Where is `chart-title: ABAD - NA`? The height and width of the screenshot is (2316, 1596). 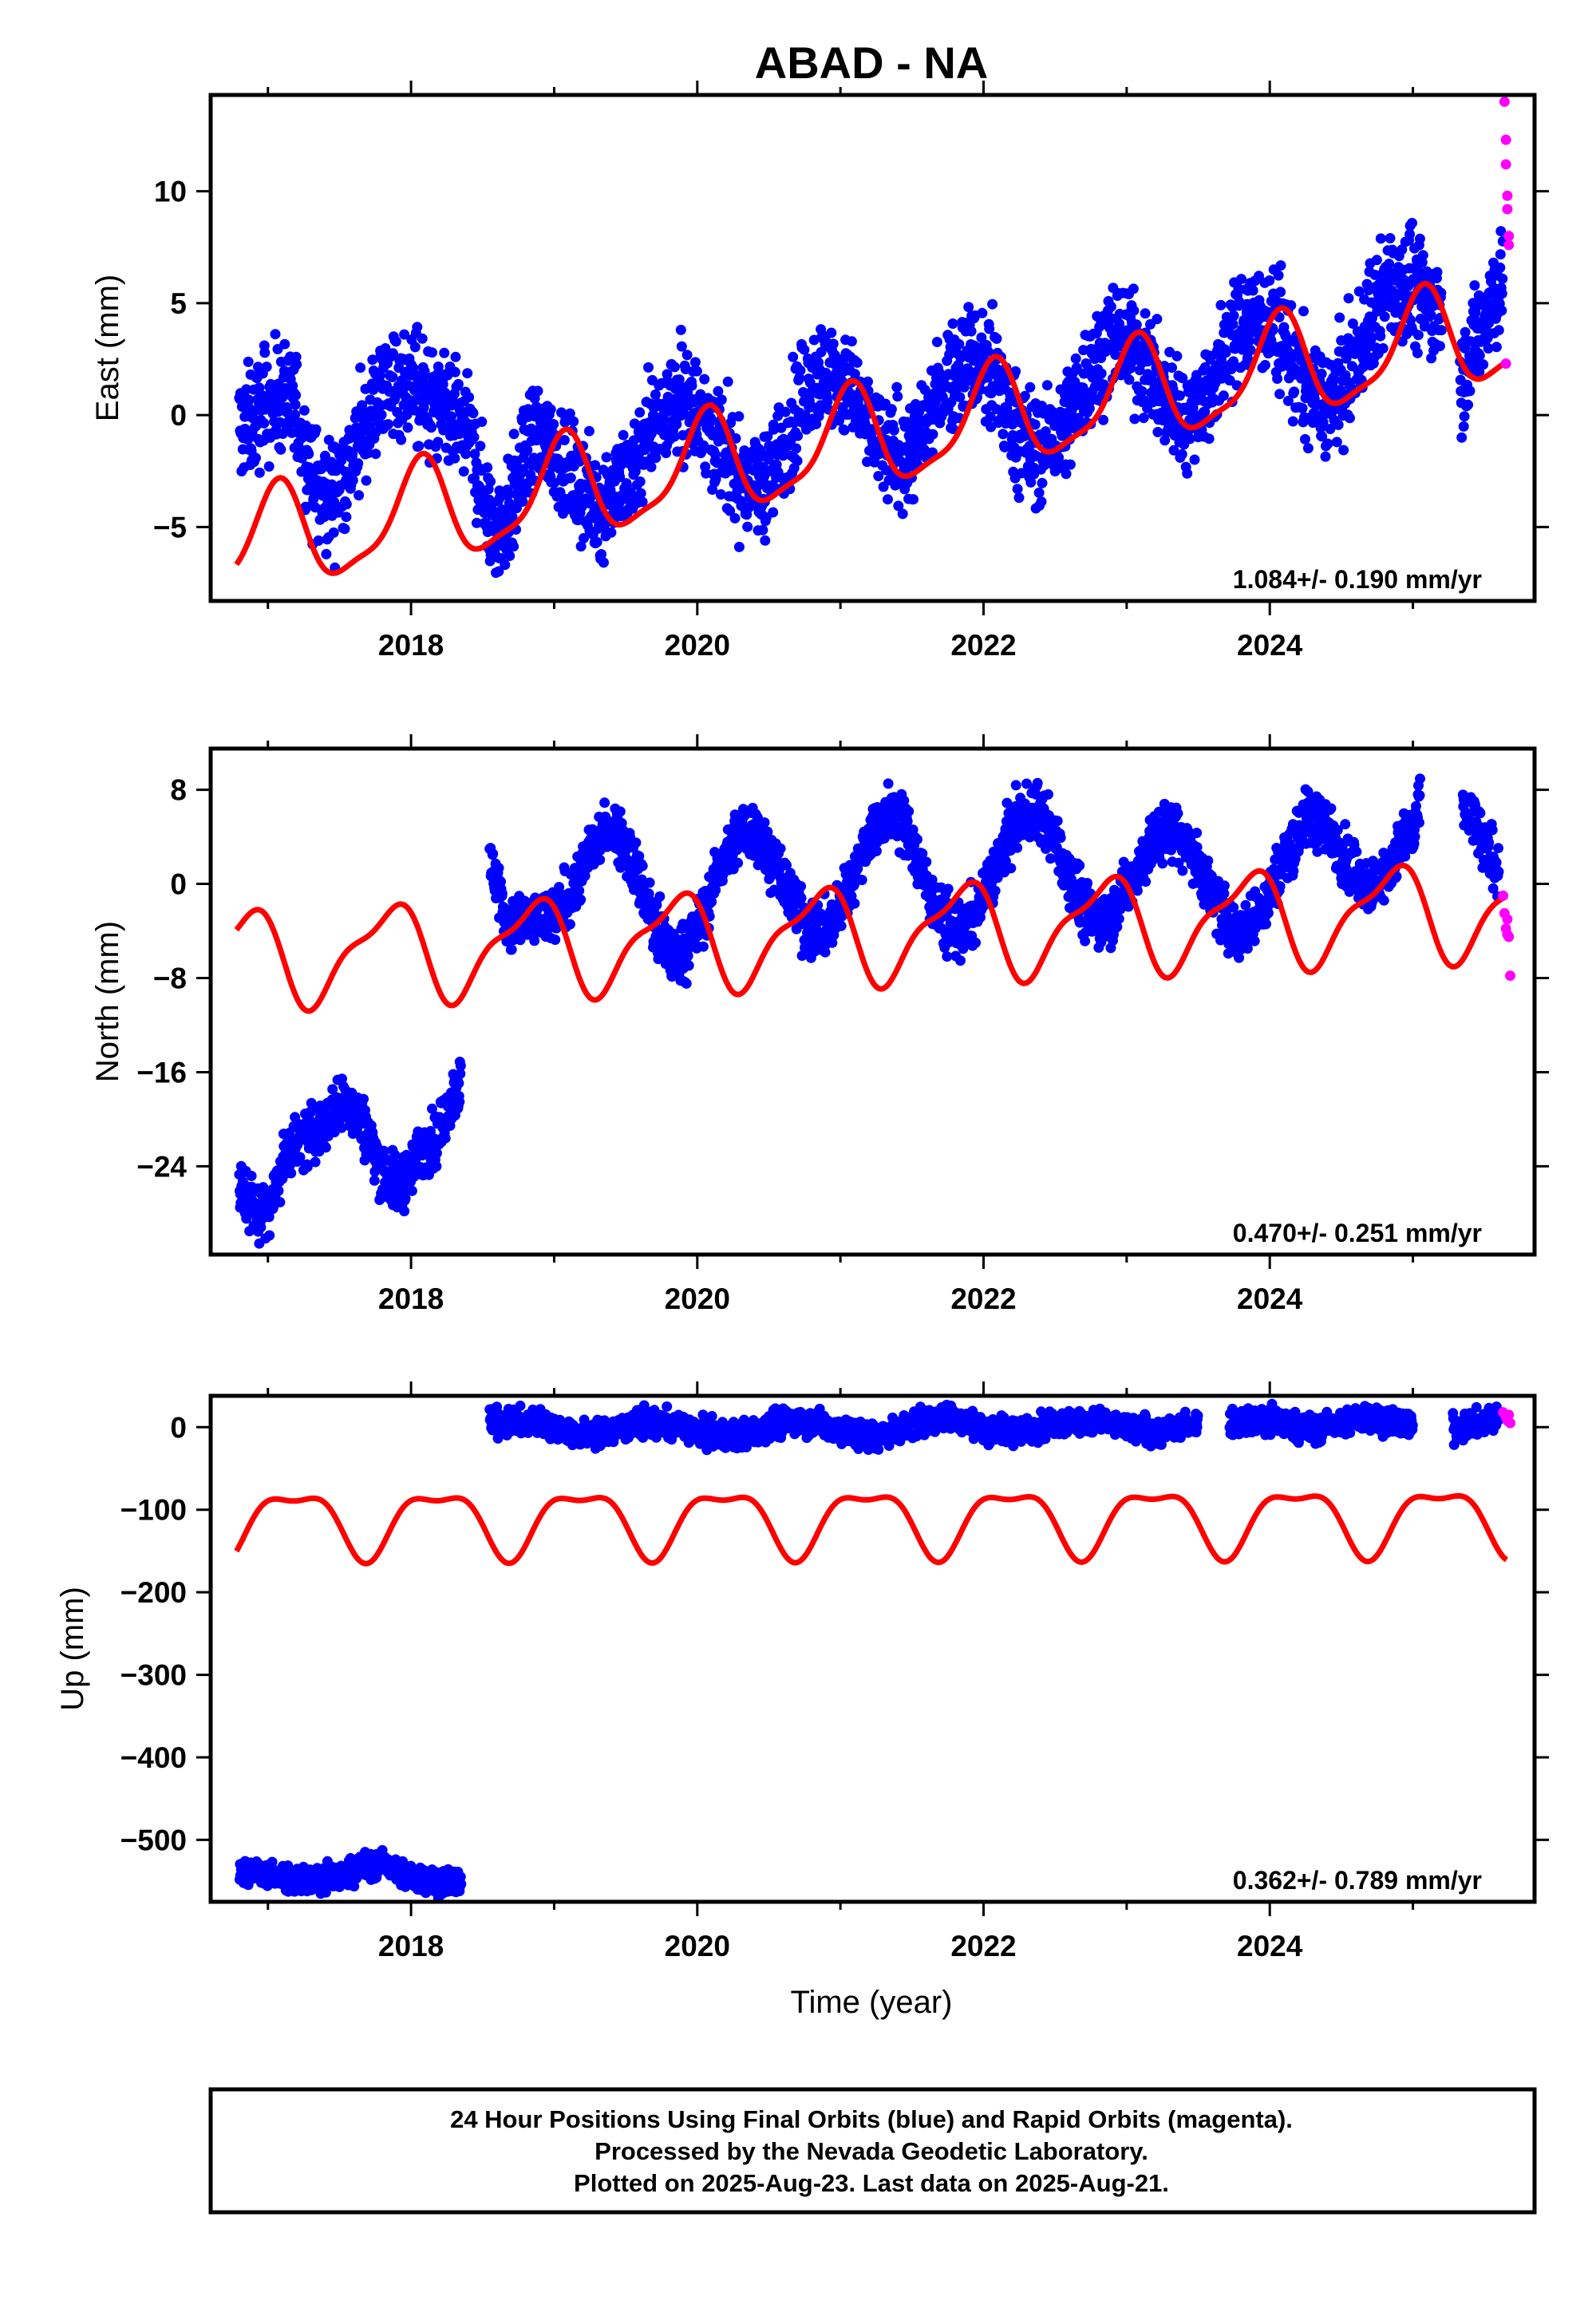
chart-title: ABAD - NA is located at coordinates (871, 63).